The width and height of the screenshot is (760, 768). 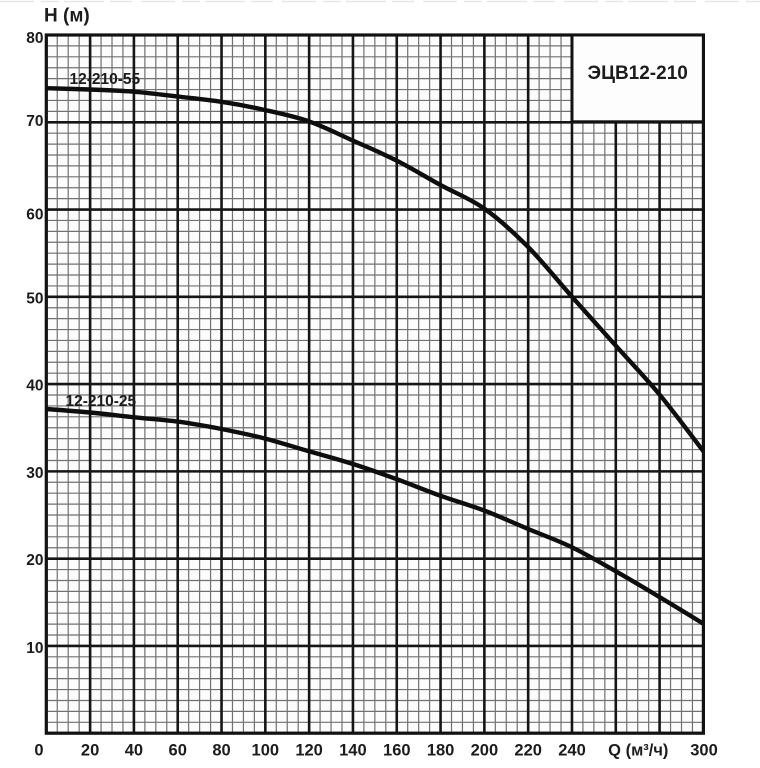 I want to click on svg-text: 70, so click(x=34, y=121).